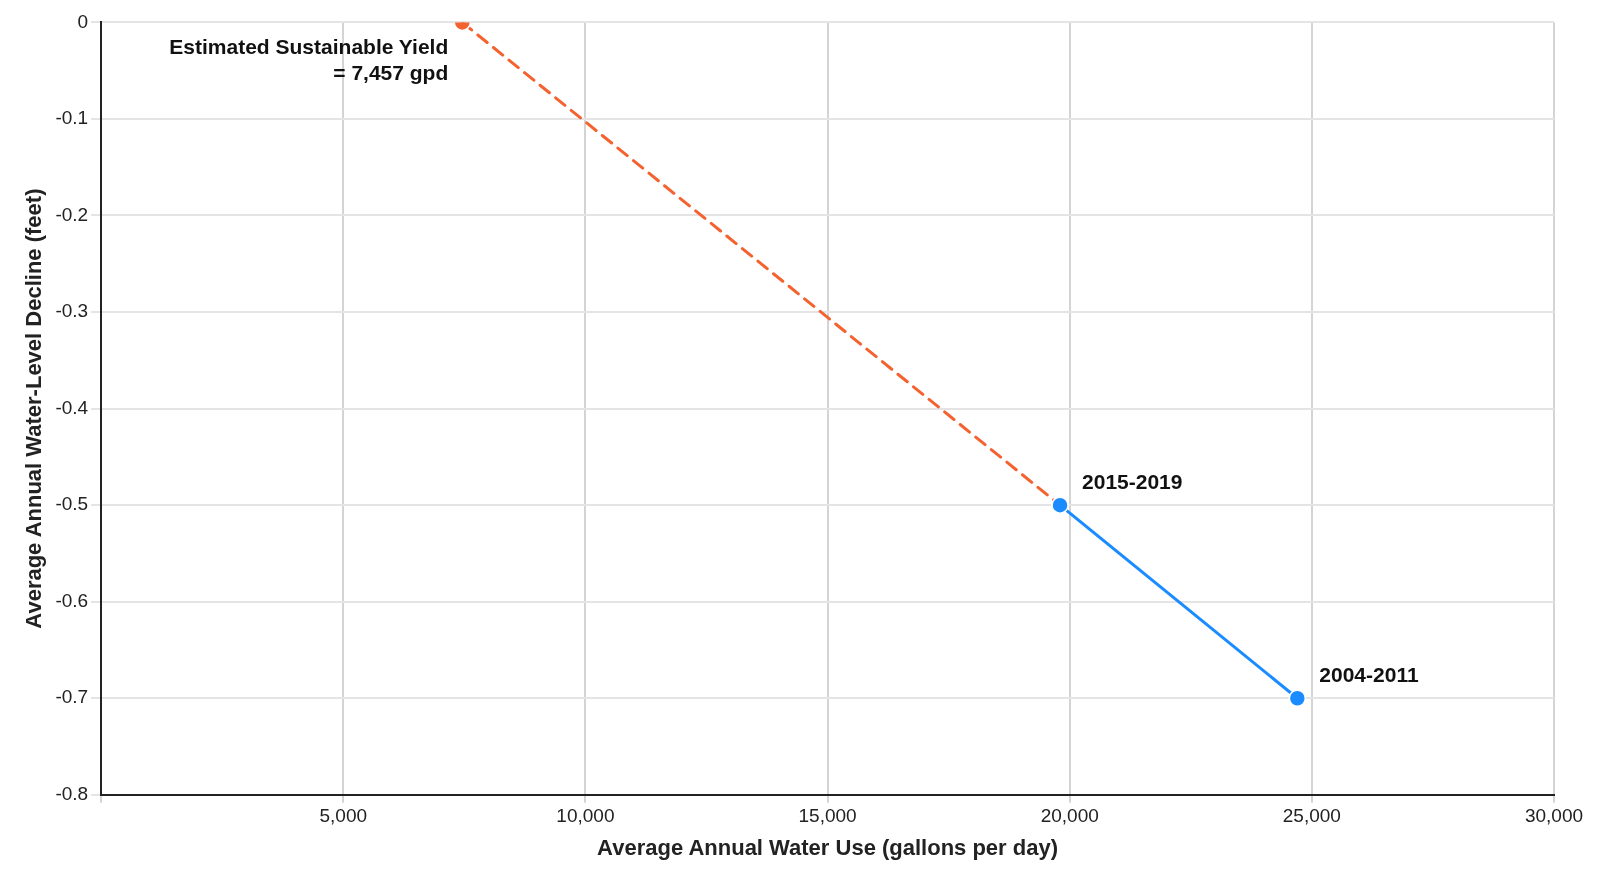 This screenshot has width=1602, height=878. I want to click on annotation: 2004-2011, so click(1369, 675).